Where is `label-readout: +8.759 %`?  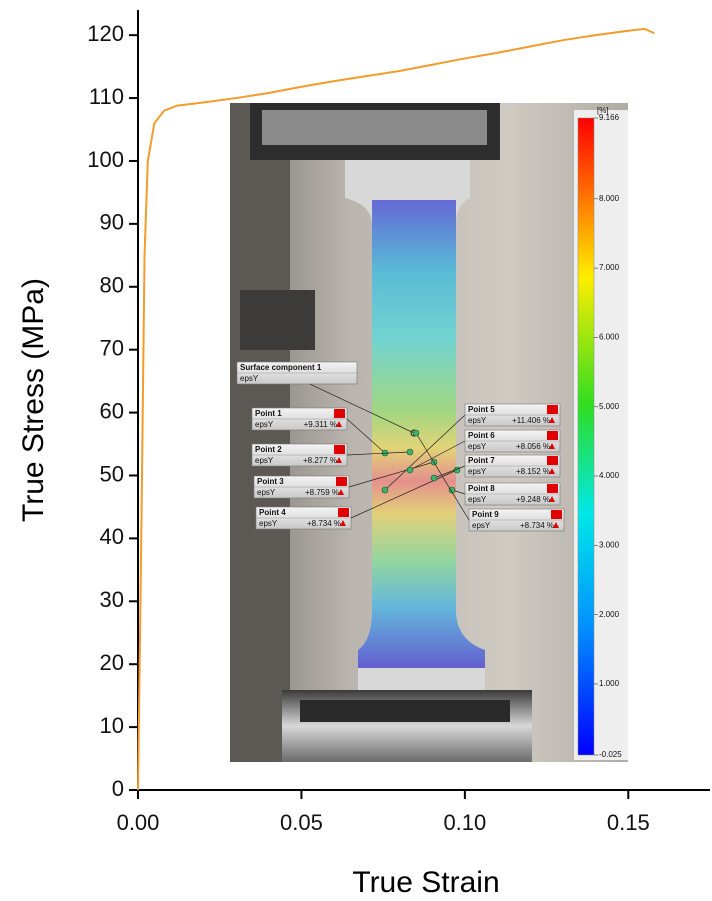
label-readout: +8.759 % is located at coordinates (322, 492).